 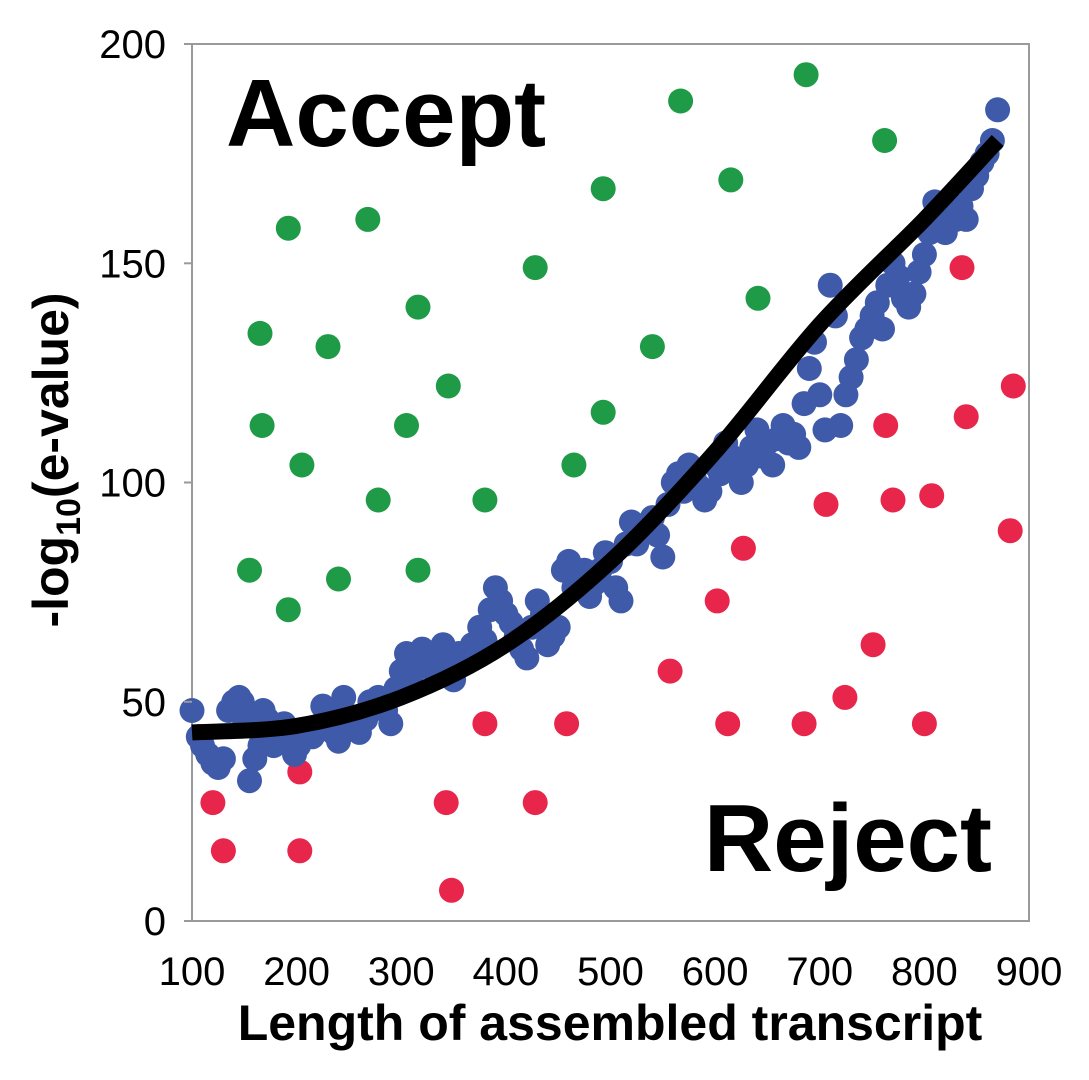 What do you see at coordinates (296, 972) in the screenshot?
I see `x-tick-label-200: 200` at bounding box center [296, 972].